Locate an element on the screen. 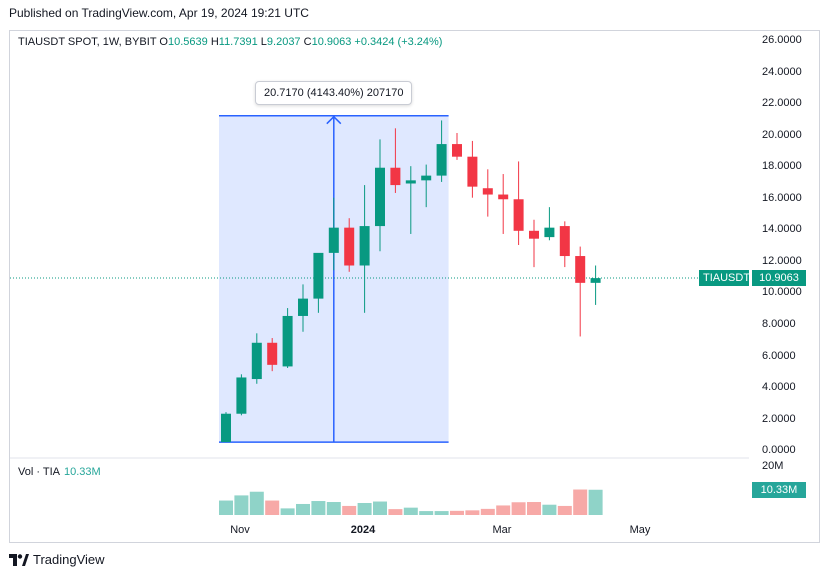  time-label-mar: Mar is located at coordinates (502, 530).